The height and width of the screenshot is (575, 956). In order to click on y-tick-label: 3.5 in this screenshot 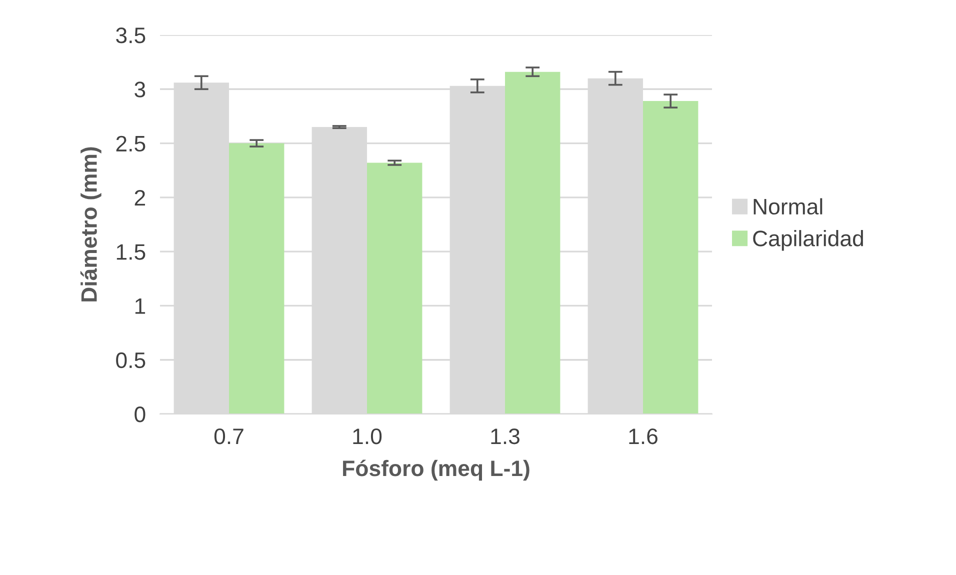, I will do `click(131, 36)`.